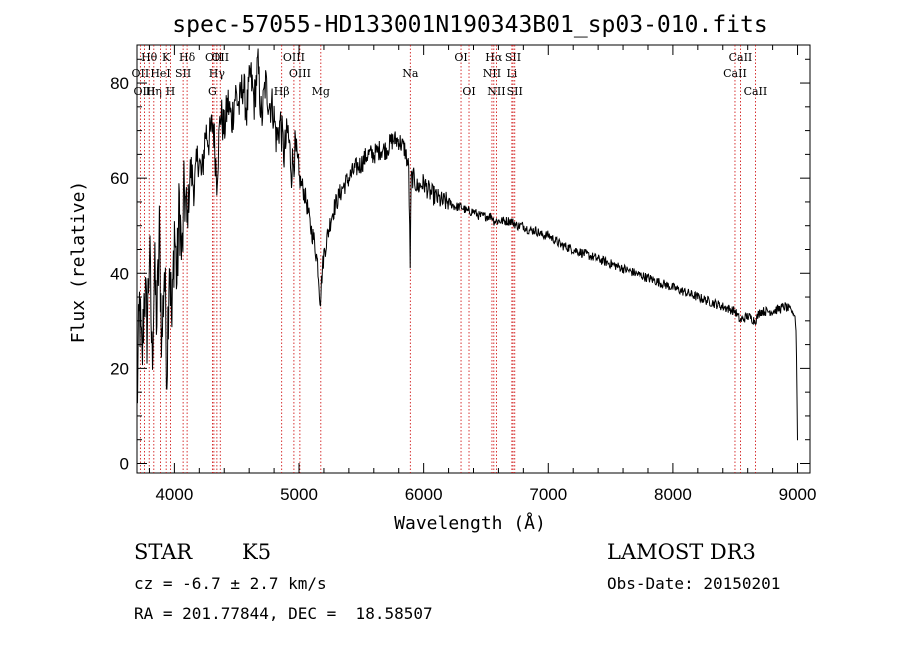  What do you see at coordinates (230, 583) in the screenshot?
I see `redshift-line: cz = -6.7 ± 2.7 km/s` at bounding box center [230, 583].